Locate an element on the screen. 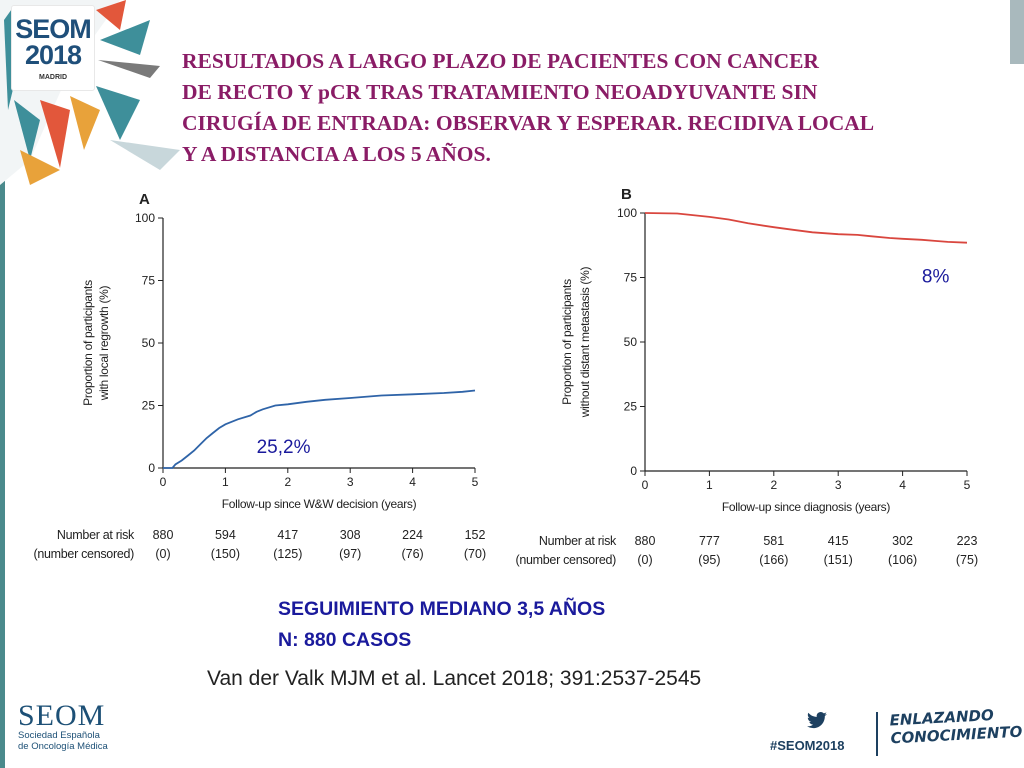  median-followup-text: SEGUIMIENTO MEDIANO 3,5 AÑOS is located at coordinates (442, 609).